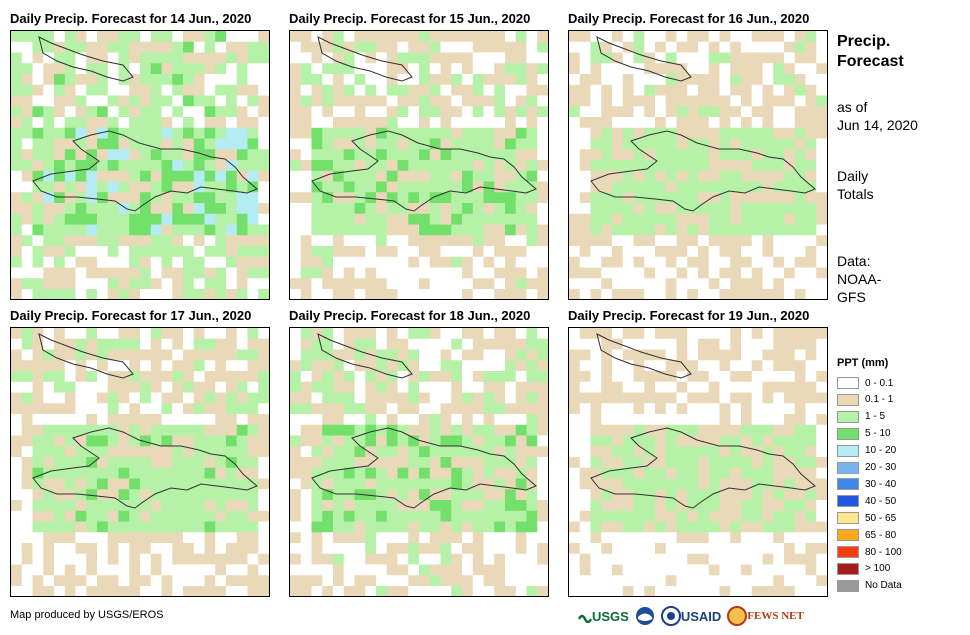 This screenshot has width=970, height=635. Describe the element at coordinates (878, 434) in the screenshot. I see `legend-label: 5 - 10` at that location.